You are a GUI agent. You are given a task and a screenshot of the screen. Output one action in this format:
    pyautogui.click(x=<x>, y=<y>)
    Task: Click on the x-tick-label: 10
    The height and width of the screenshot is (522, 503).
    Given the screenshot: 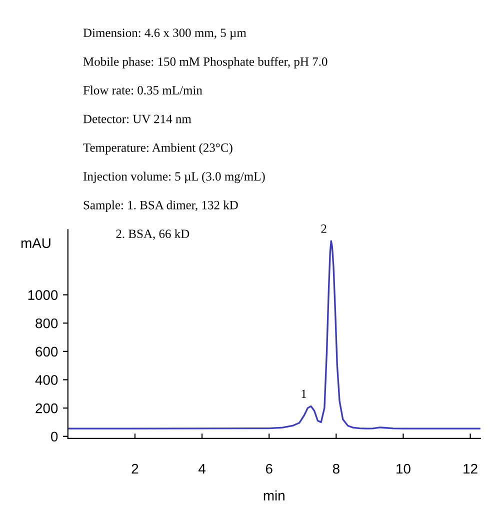 What is the action you would take?
    pyautogui.click(x=403, y=469)
    